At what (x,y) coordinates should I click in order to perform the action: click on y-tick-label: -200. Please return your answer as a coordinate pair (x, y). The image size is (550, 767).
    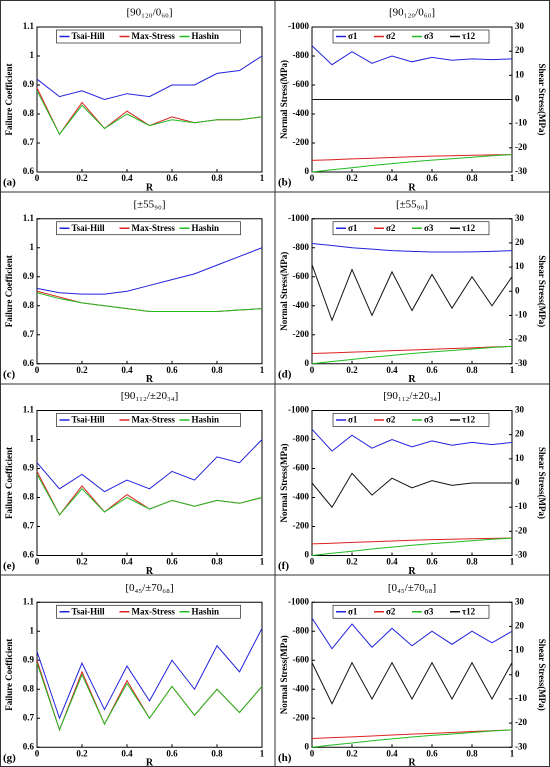
    Looking at the image, I should click on (301, 526).